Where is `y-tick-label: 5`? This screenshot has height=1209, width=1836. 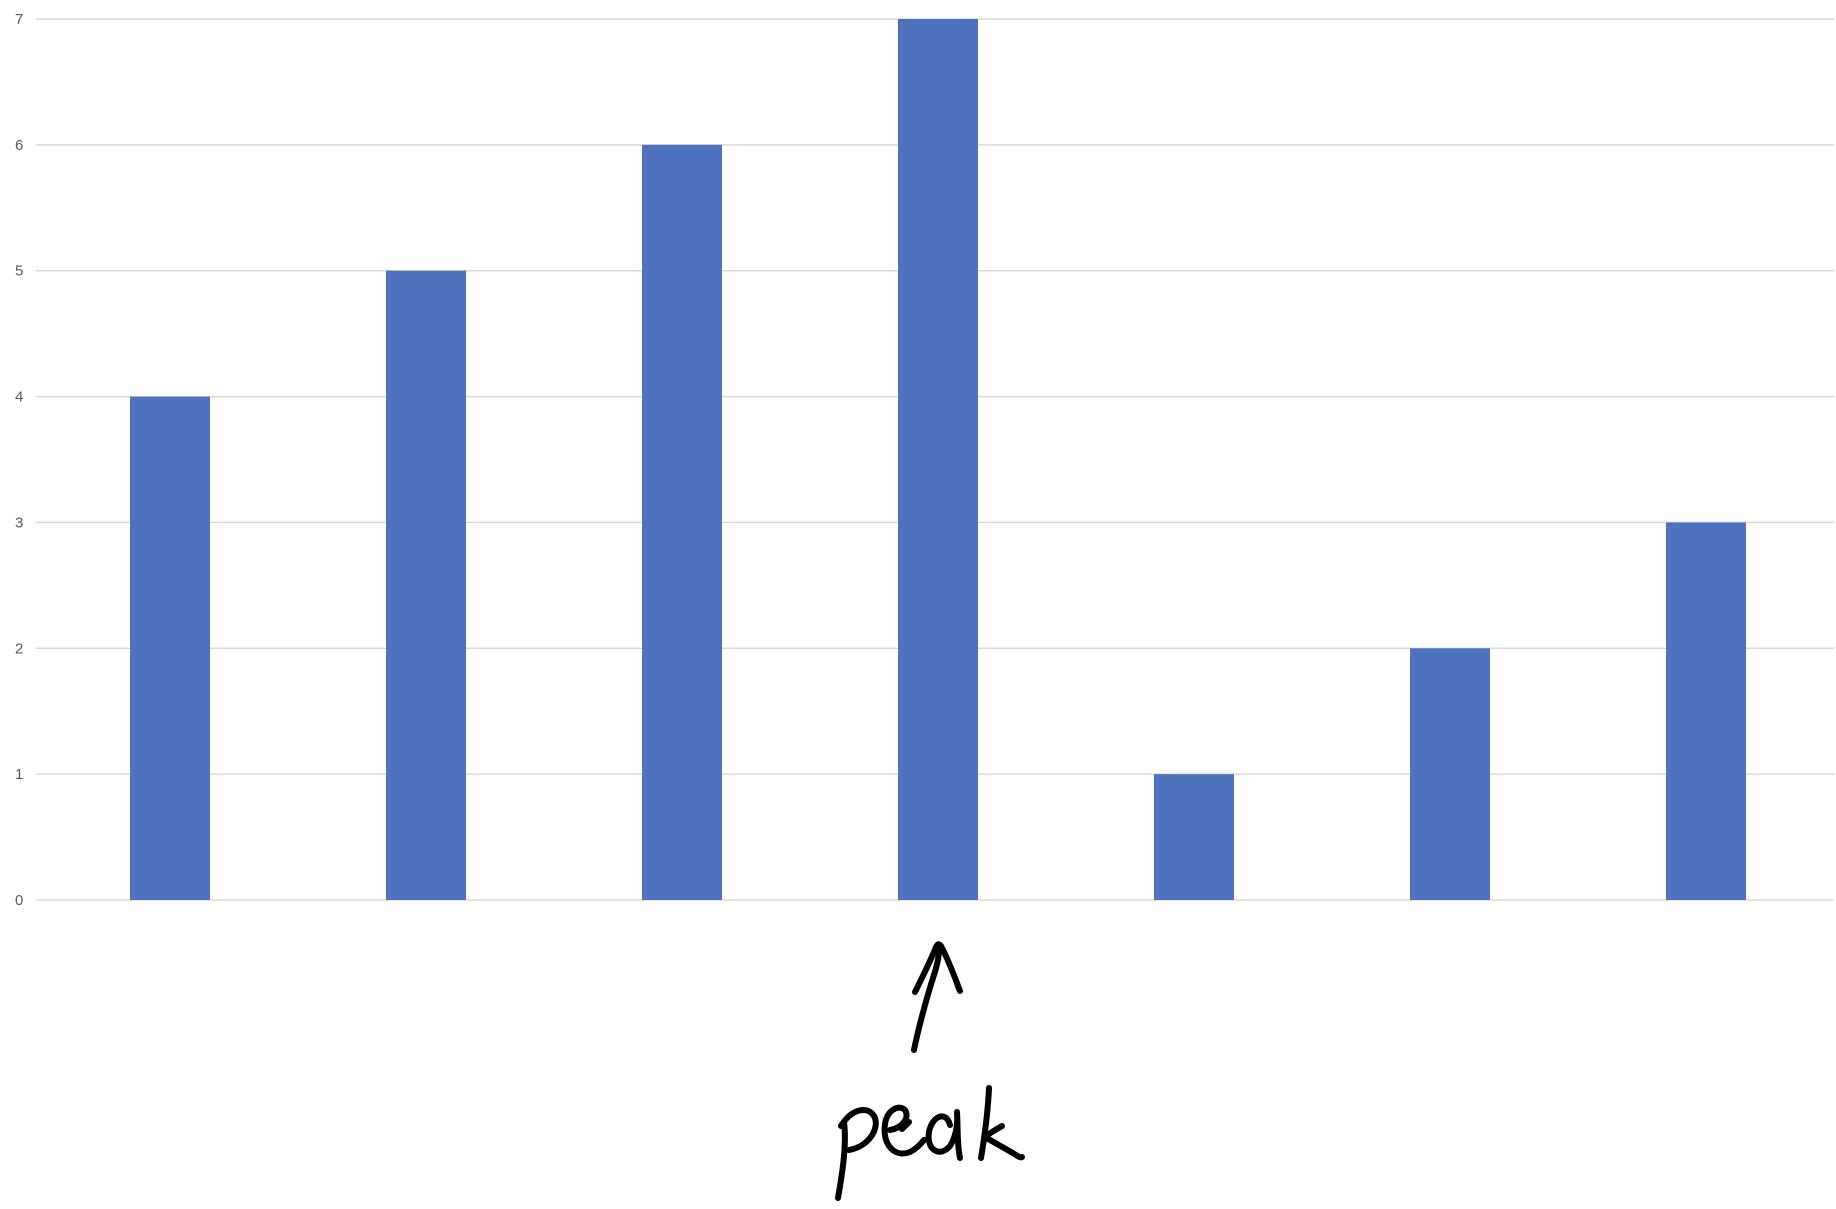 y-tick-label: 5 is located at coordinates (19, 271).